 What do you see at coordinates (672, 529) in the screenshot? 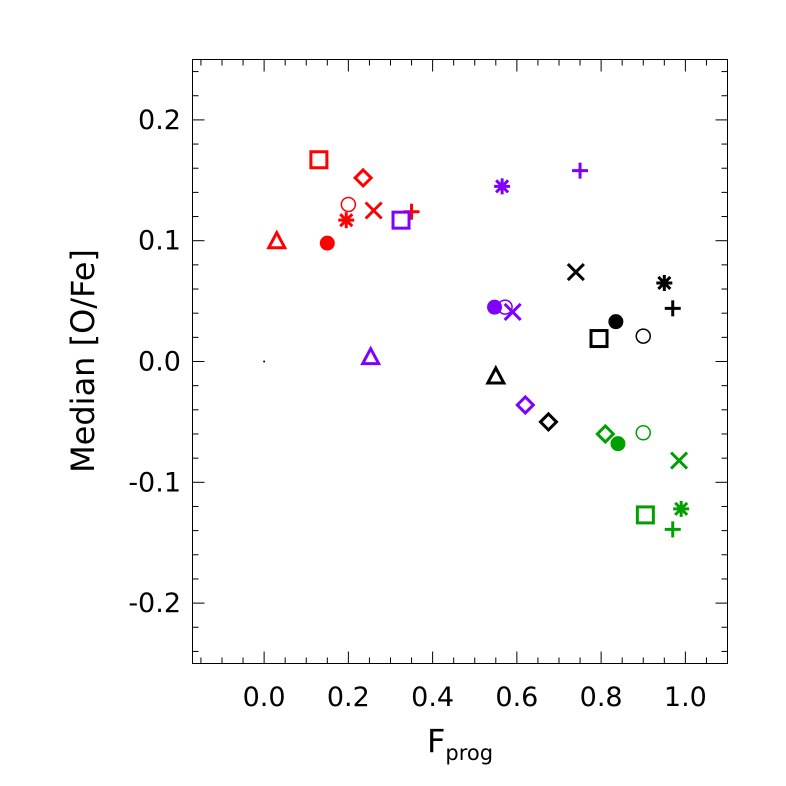
I see `data-point-green-plus` at bounding box center [672, 529].